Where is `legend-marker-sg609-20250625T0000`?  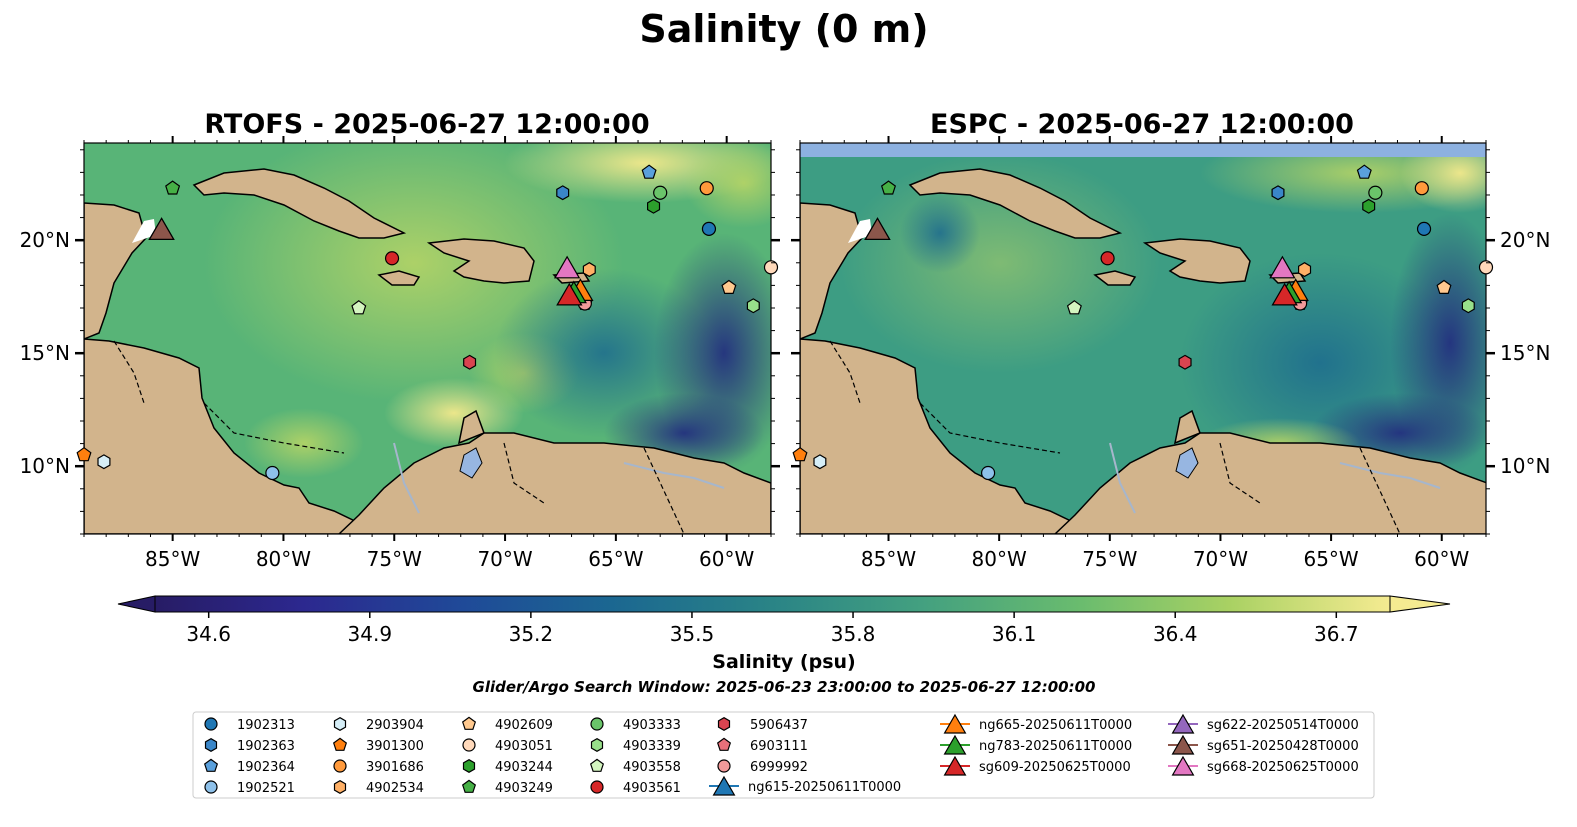
legend-marker-sg609-20250625T0000 is located at coordinates (955, 765).